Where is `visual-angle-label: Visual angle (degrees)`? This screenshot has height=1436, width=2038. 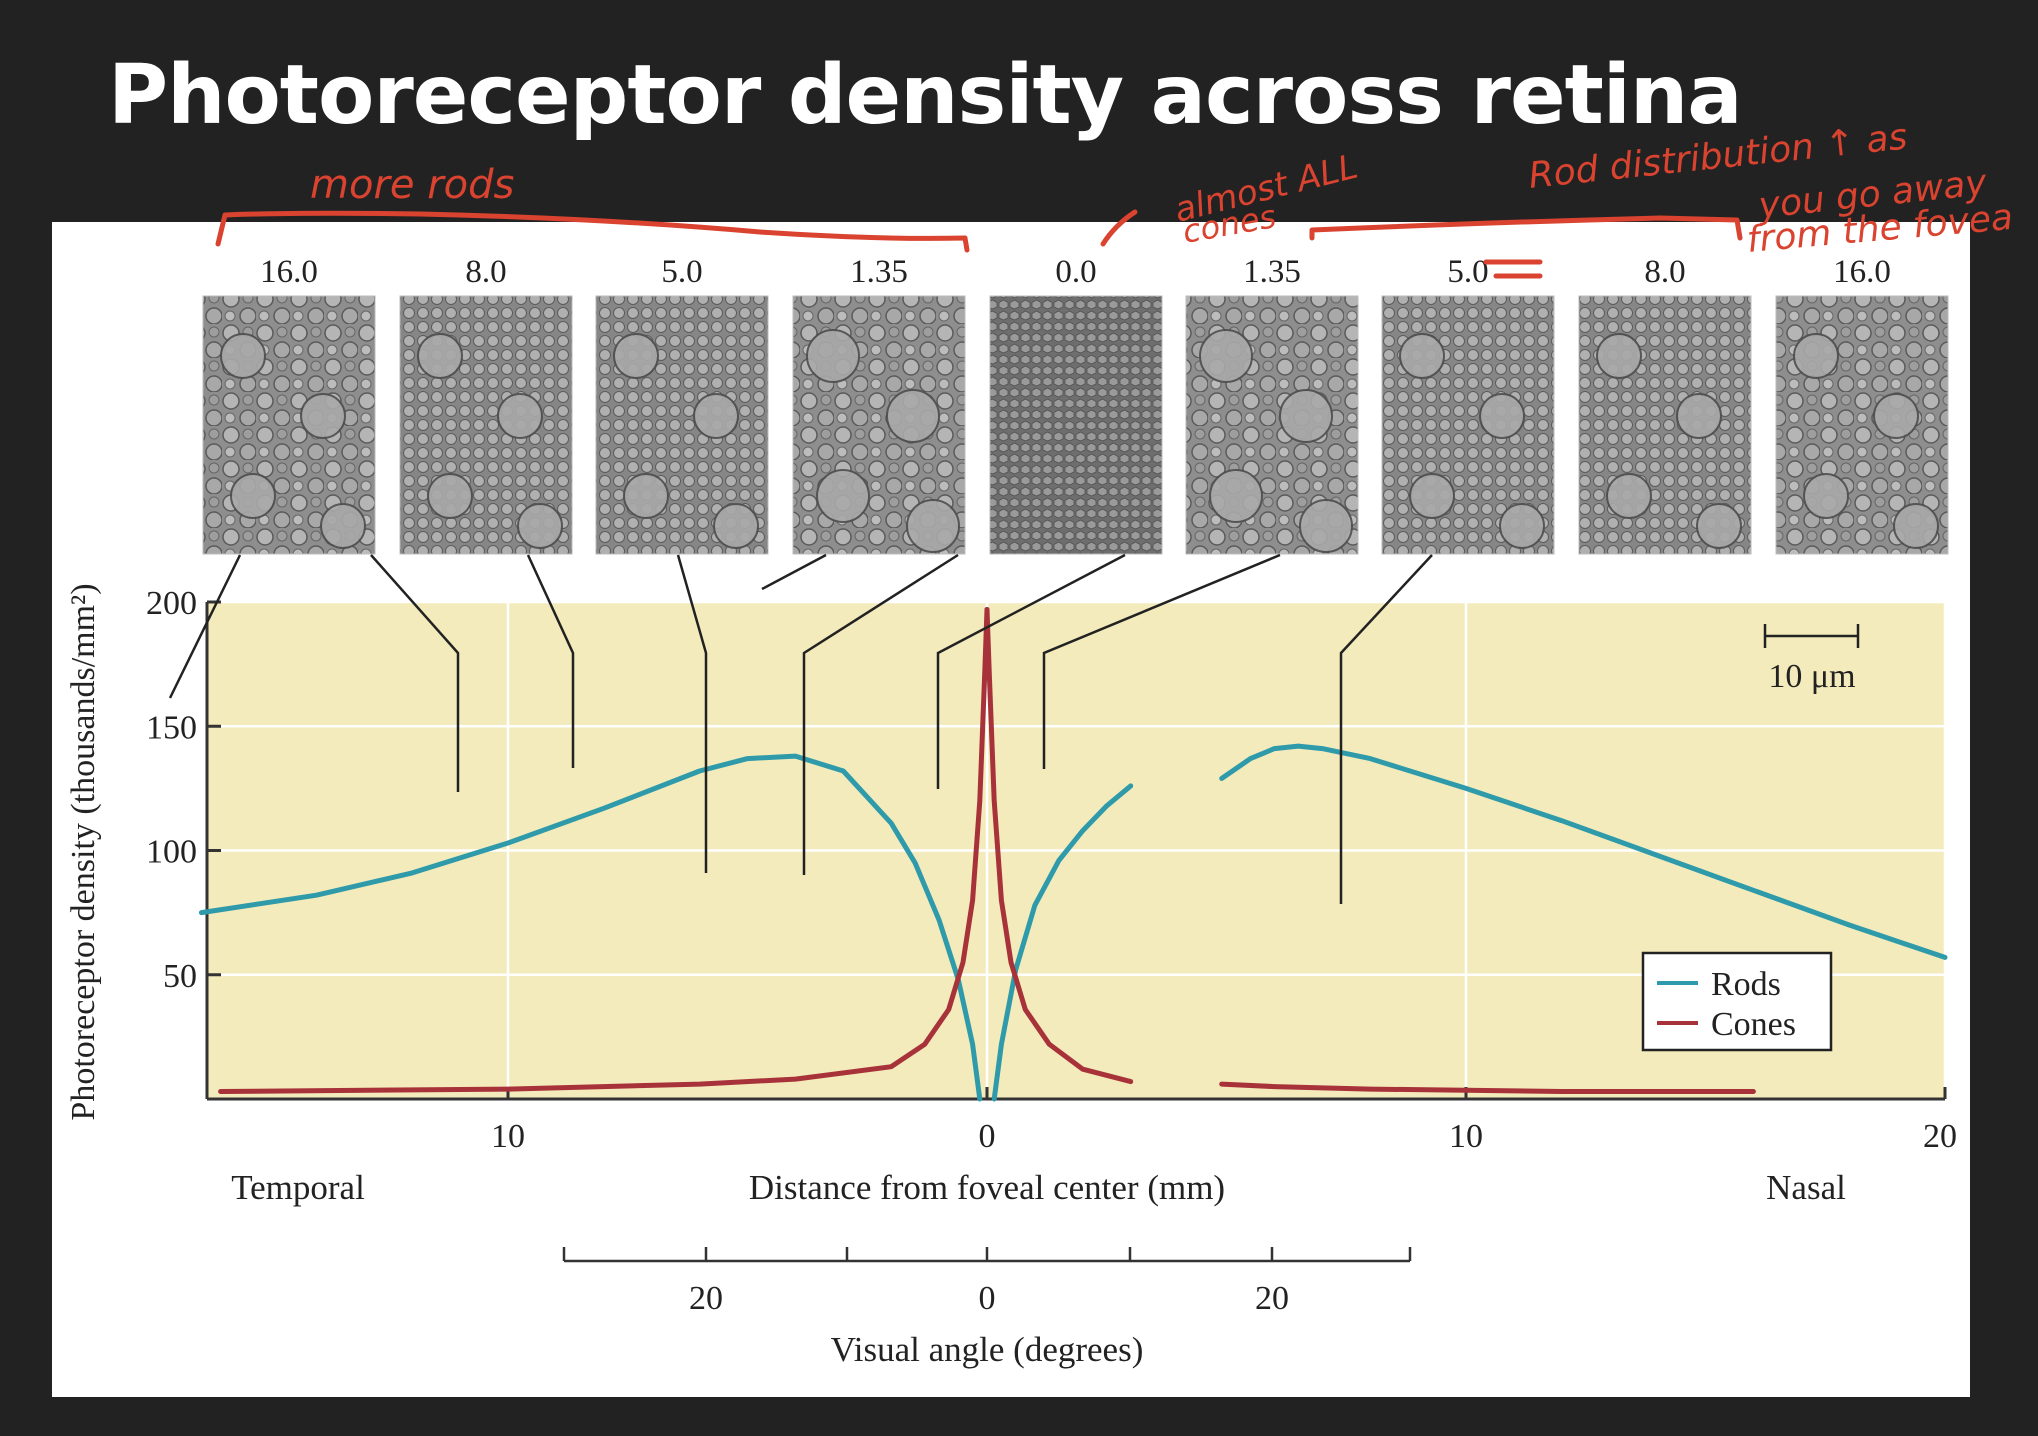 visual-angle-label: Visual angle (degrees) is located at coordinates (987, 1349).